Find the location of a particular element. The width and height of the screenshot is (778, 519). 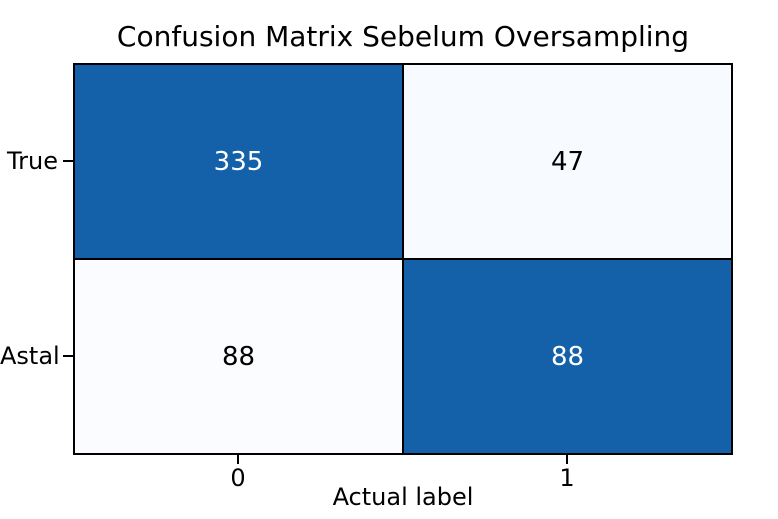

chart-title: Confusion Matrix Sebelum Oversampling is located at coordinates (403, 36).